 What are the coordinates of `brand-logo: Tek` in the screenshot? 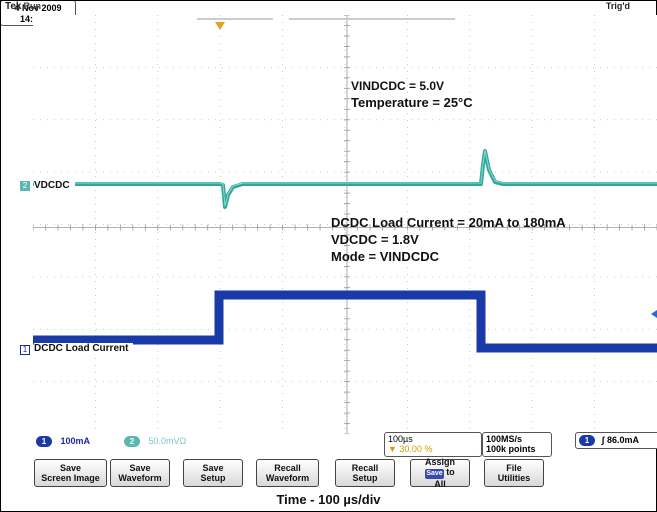 It's located at (13, 6).